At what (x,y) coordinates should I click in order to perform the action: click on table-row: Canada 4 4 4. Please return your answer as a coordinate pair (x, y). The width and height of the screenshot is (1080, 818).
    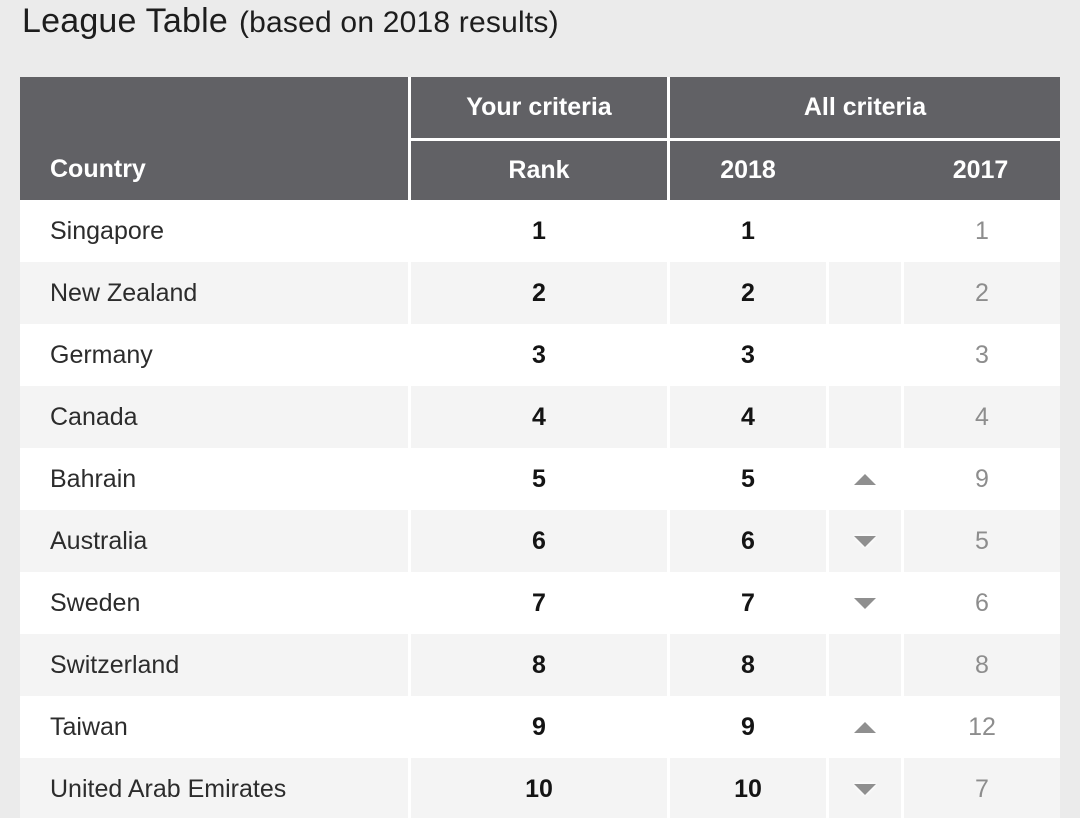
    Looking at the image, I should click on (540, 417).